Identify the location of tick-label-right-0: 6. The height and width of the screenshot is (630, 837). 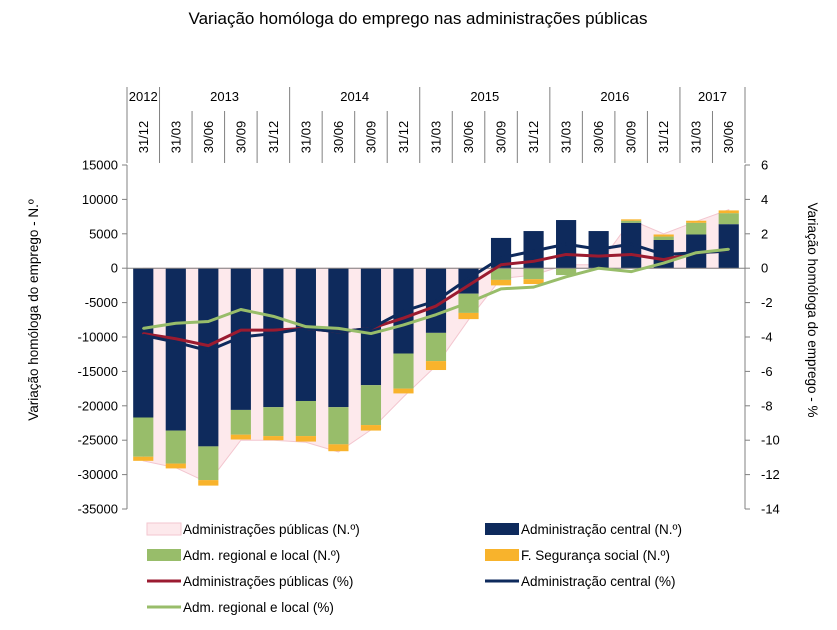
(764, 165).